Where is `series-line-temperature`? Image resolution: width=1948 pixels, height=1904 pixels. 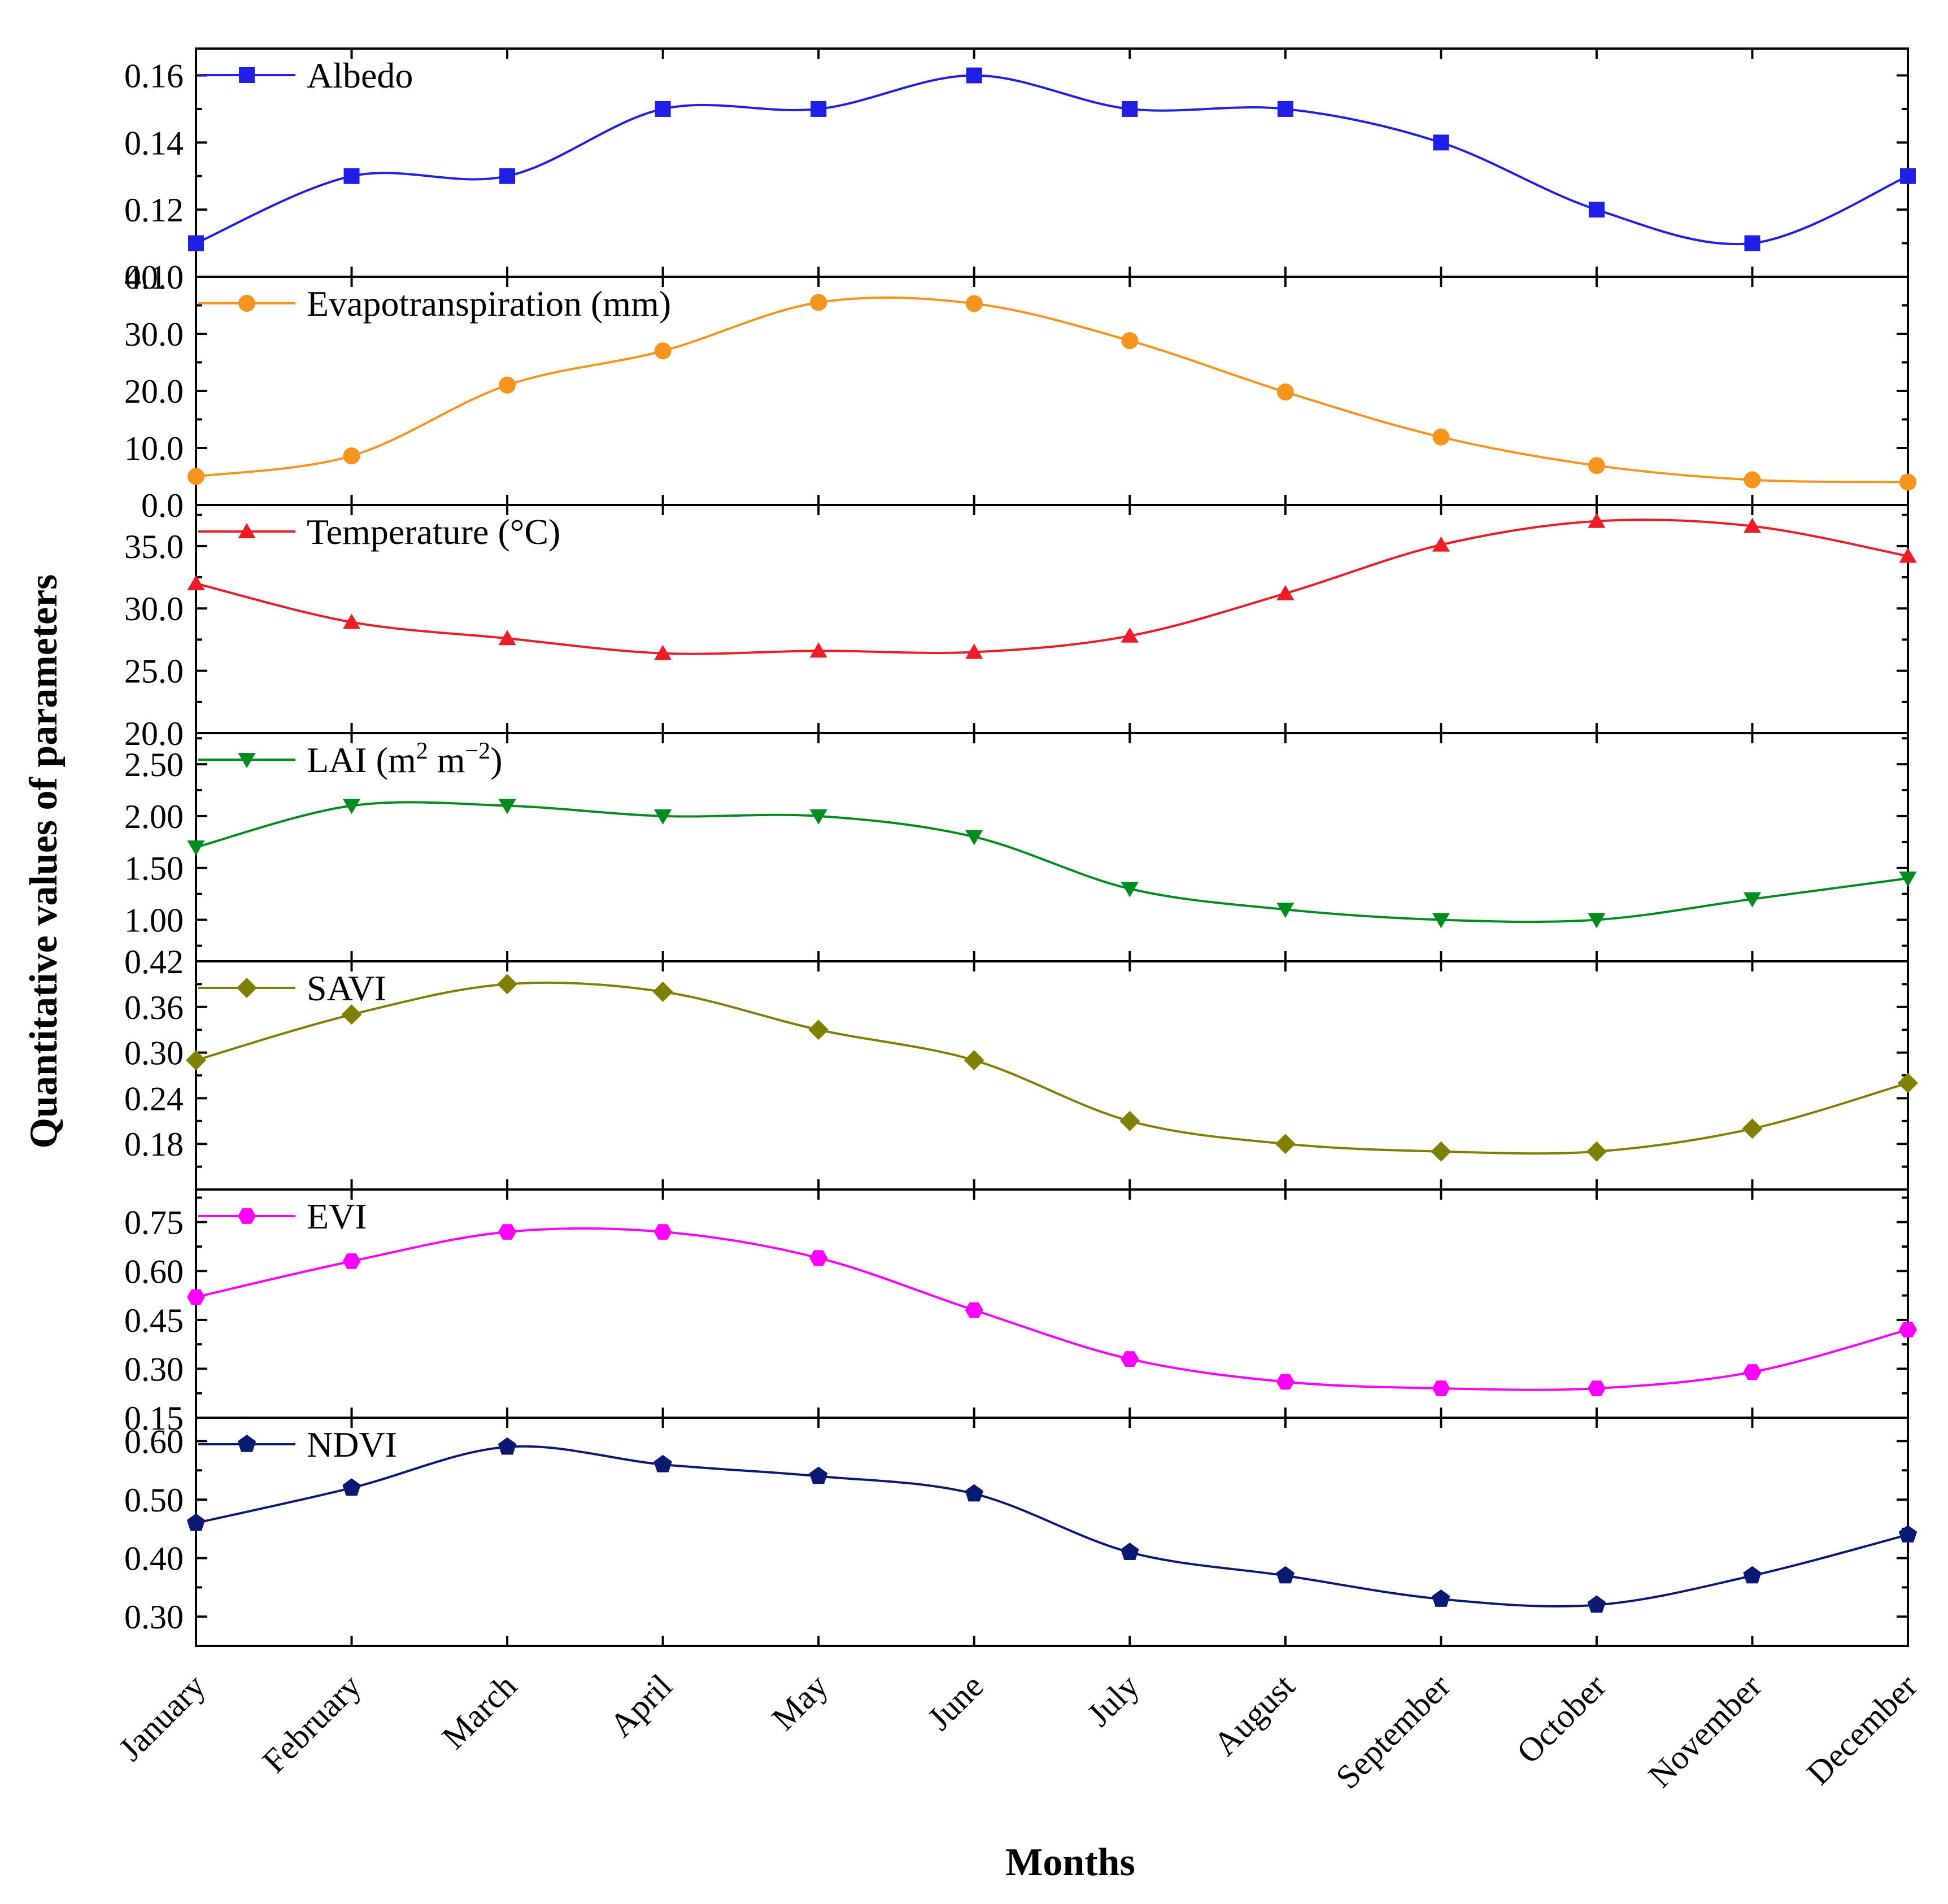
series-line-temperature is located at coordinates (1051, 587).